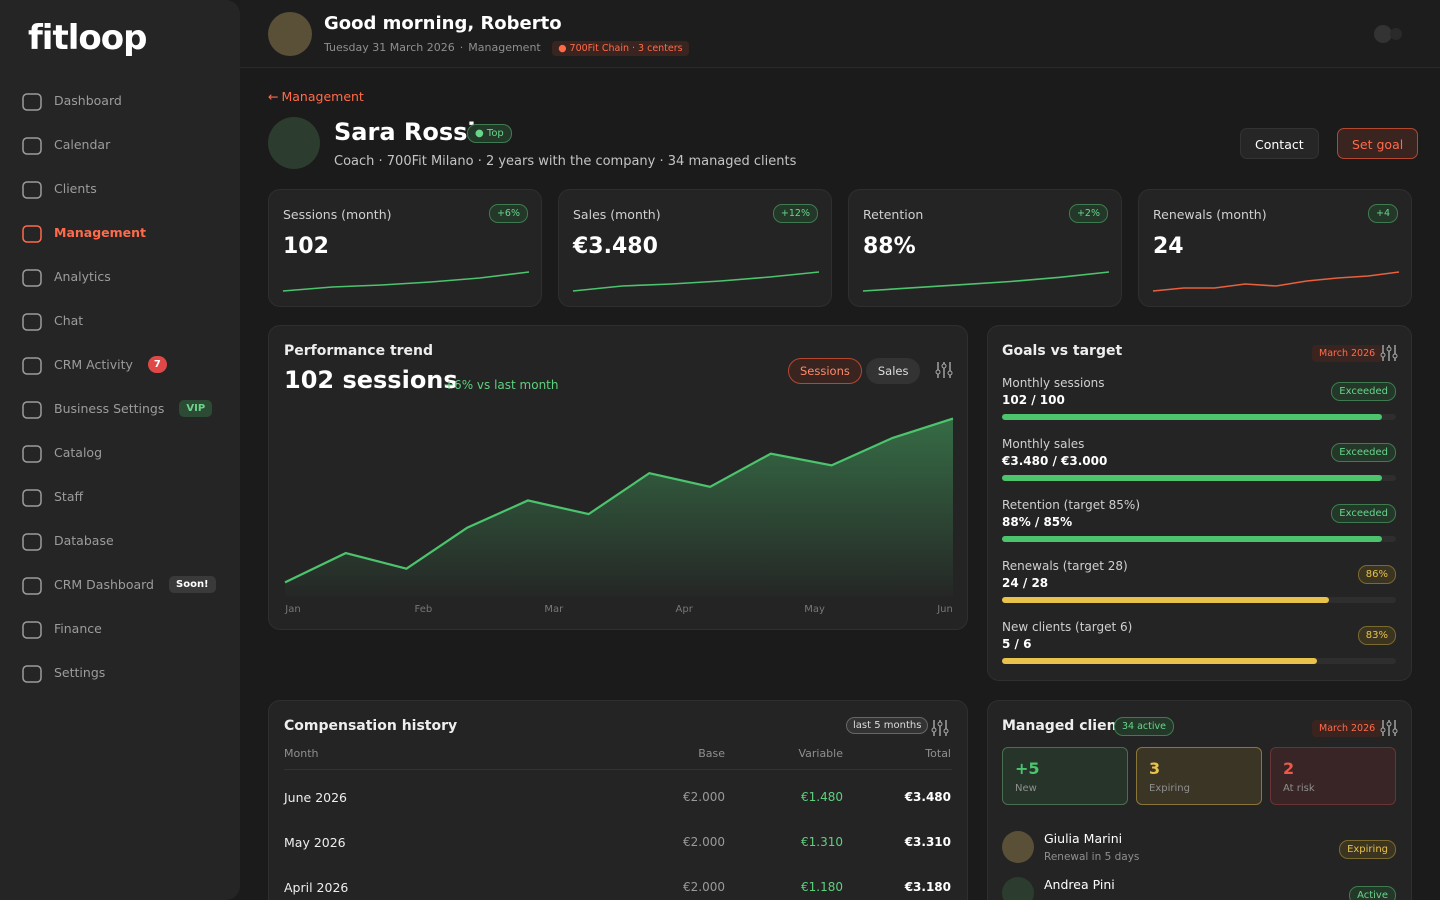 The height and width of the screenshot is (900, 1440). I want to click on nav-item: Clients, so click(120, 190).